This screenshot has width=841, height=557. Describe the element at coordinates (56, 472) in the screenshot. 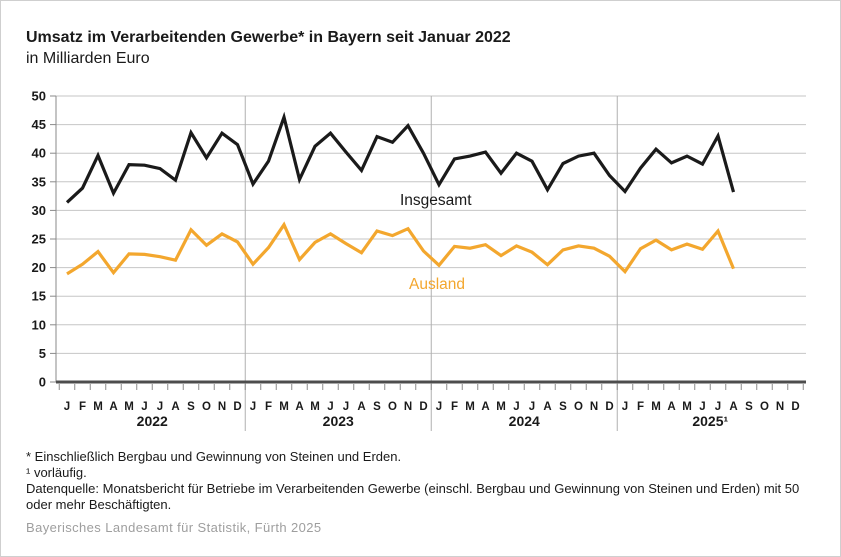

I see `footnote-preliminary: ¹ vorläufig.` at that location.